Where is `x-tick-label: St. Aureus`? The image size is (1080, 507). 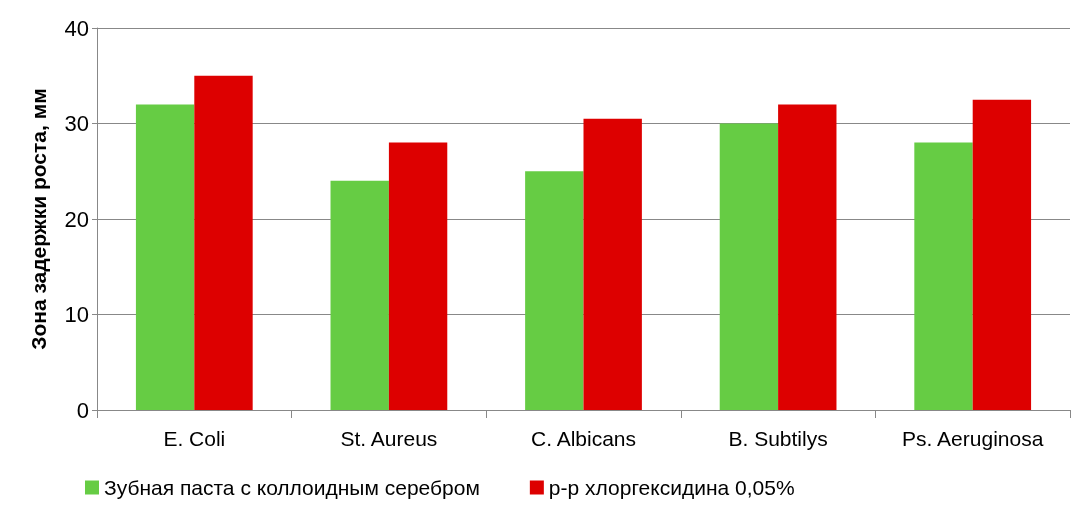 x-tick-label: St. Aureus is located at coordinates (389, 438).